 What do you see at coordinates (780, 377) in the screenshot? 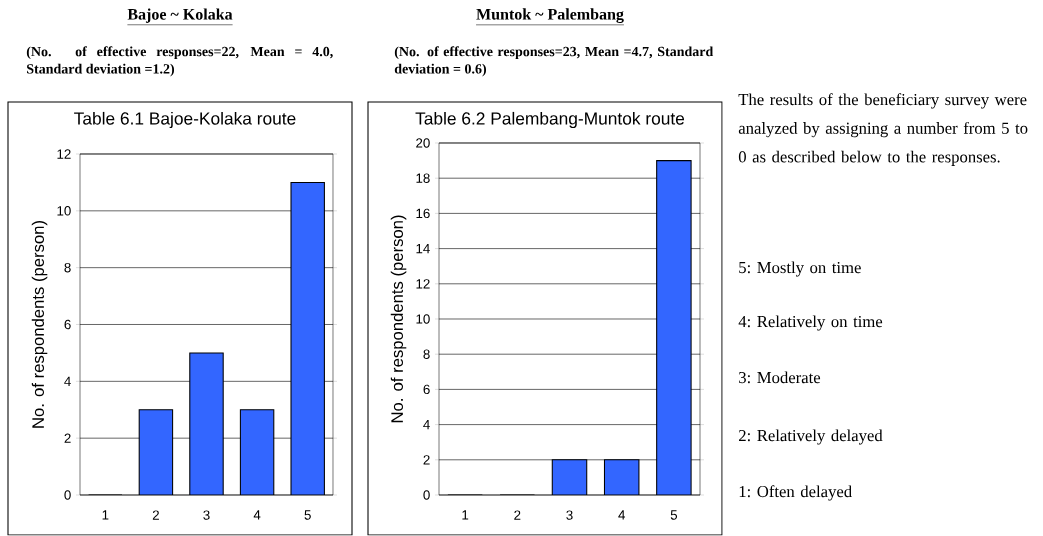
I see `text: 3: Moderate` at bounding box center [780, 377].